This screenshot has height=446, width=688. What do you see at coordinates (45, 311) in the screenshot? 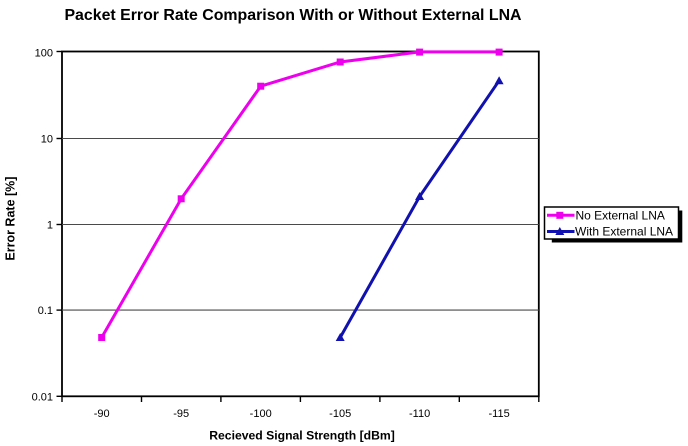
I see `svg-text: 0.1` at bounding box center [45, 311].